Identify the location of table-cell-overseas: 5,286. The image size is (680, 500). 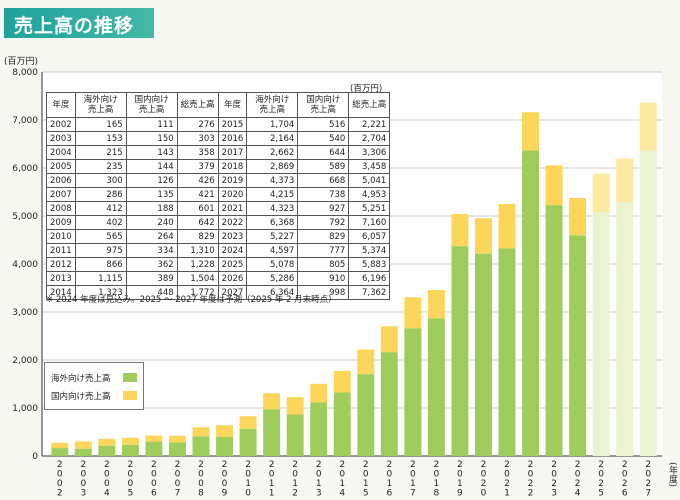
(272, 278).